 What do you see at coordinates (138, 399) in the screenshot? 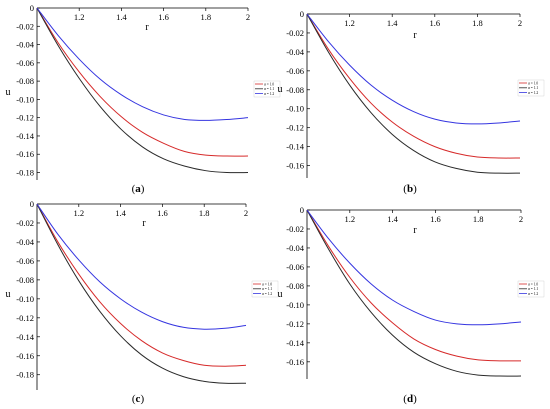
I see `panel-caption-c: (c)` at bounding box center [138, 399].